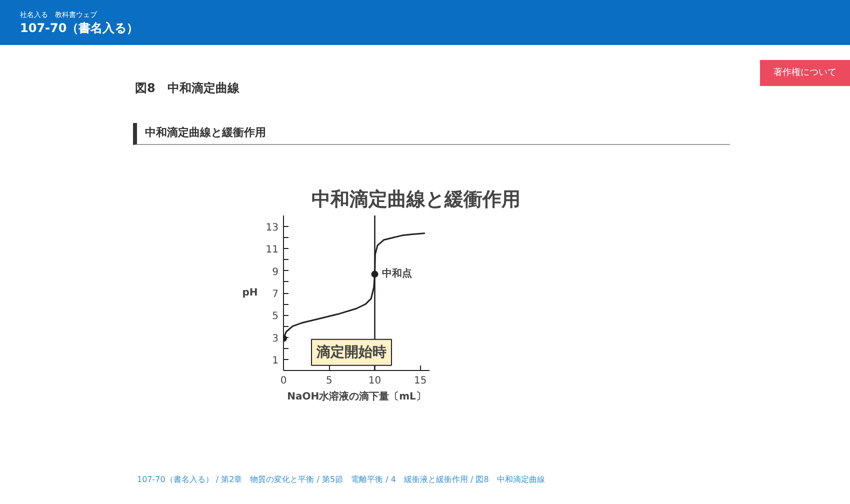 This screenshot has height=504, width=850. I want to click on y-tick-label: 13, so click(272, 228).